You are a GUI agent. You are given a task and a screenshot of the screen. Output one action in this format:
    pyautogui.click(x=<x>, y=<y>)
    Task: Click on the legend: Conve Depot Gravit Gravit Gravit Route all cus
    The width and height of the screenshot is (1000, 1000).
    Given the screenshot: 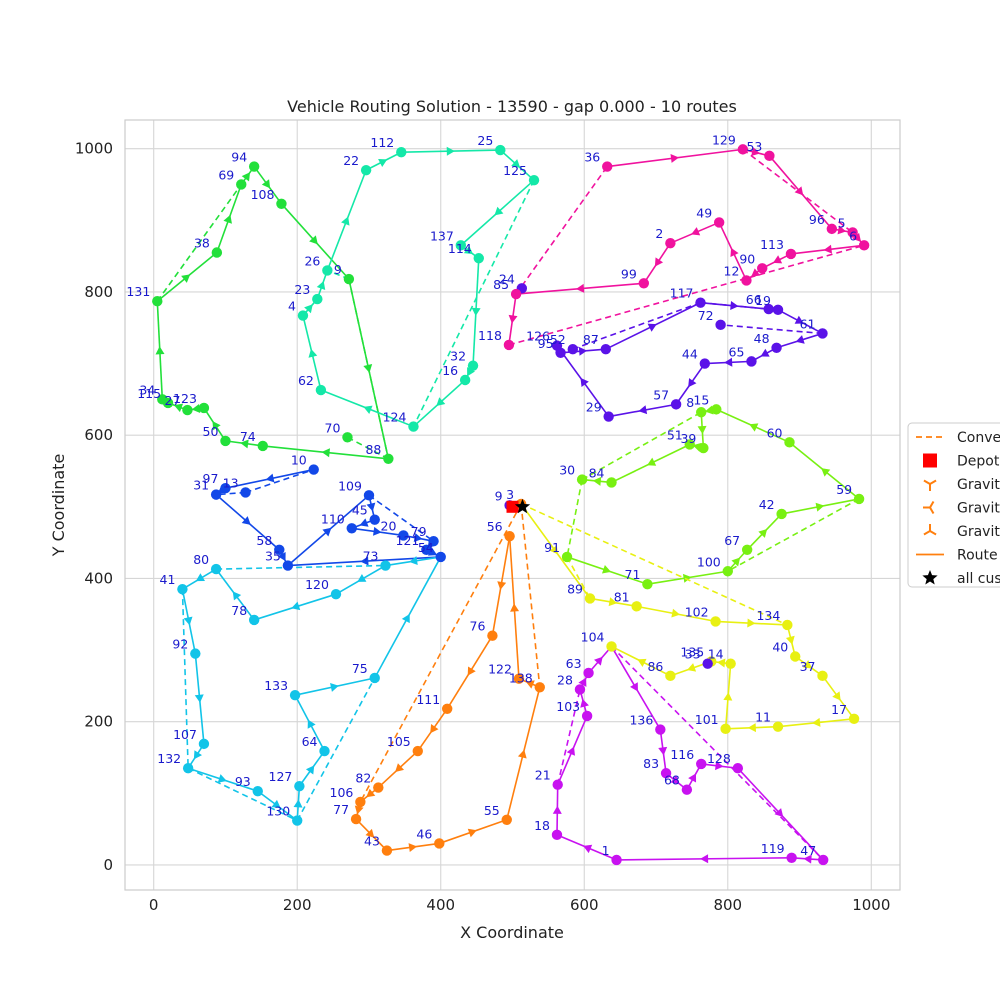 What is the action you would take?
    pyautogui.click(x=953, y=505)
    